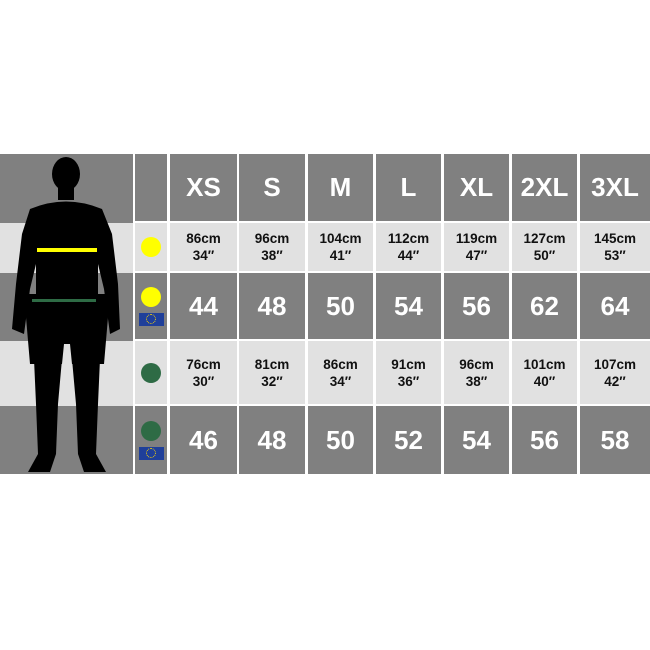 The width and height of the screenshot is (650, 650). Describe the element at coordinates (615, 187) in the screenshot. I see `size-header: 3XL` at that location.